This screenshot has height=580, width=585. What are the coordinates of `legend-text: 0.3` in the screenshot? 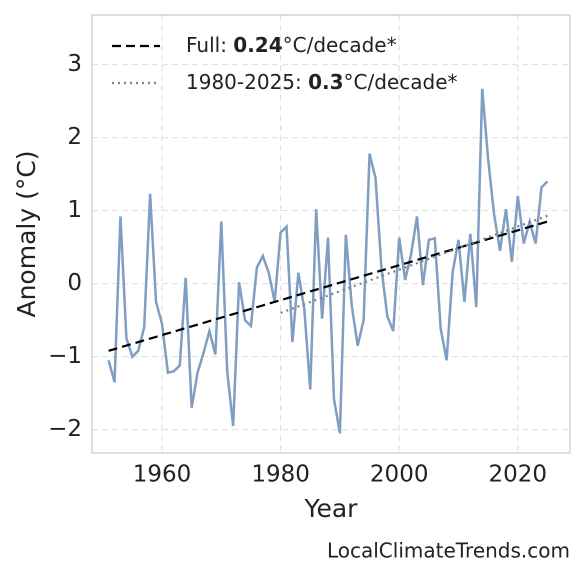 It's located at (325, 82).